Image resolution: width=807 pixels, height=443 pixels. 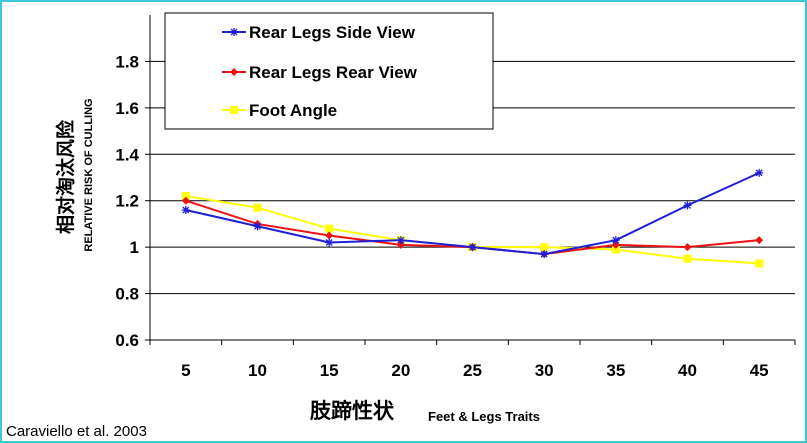 I want to click on y-tick-label: 1.4, so click(x=127, y=154).